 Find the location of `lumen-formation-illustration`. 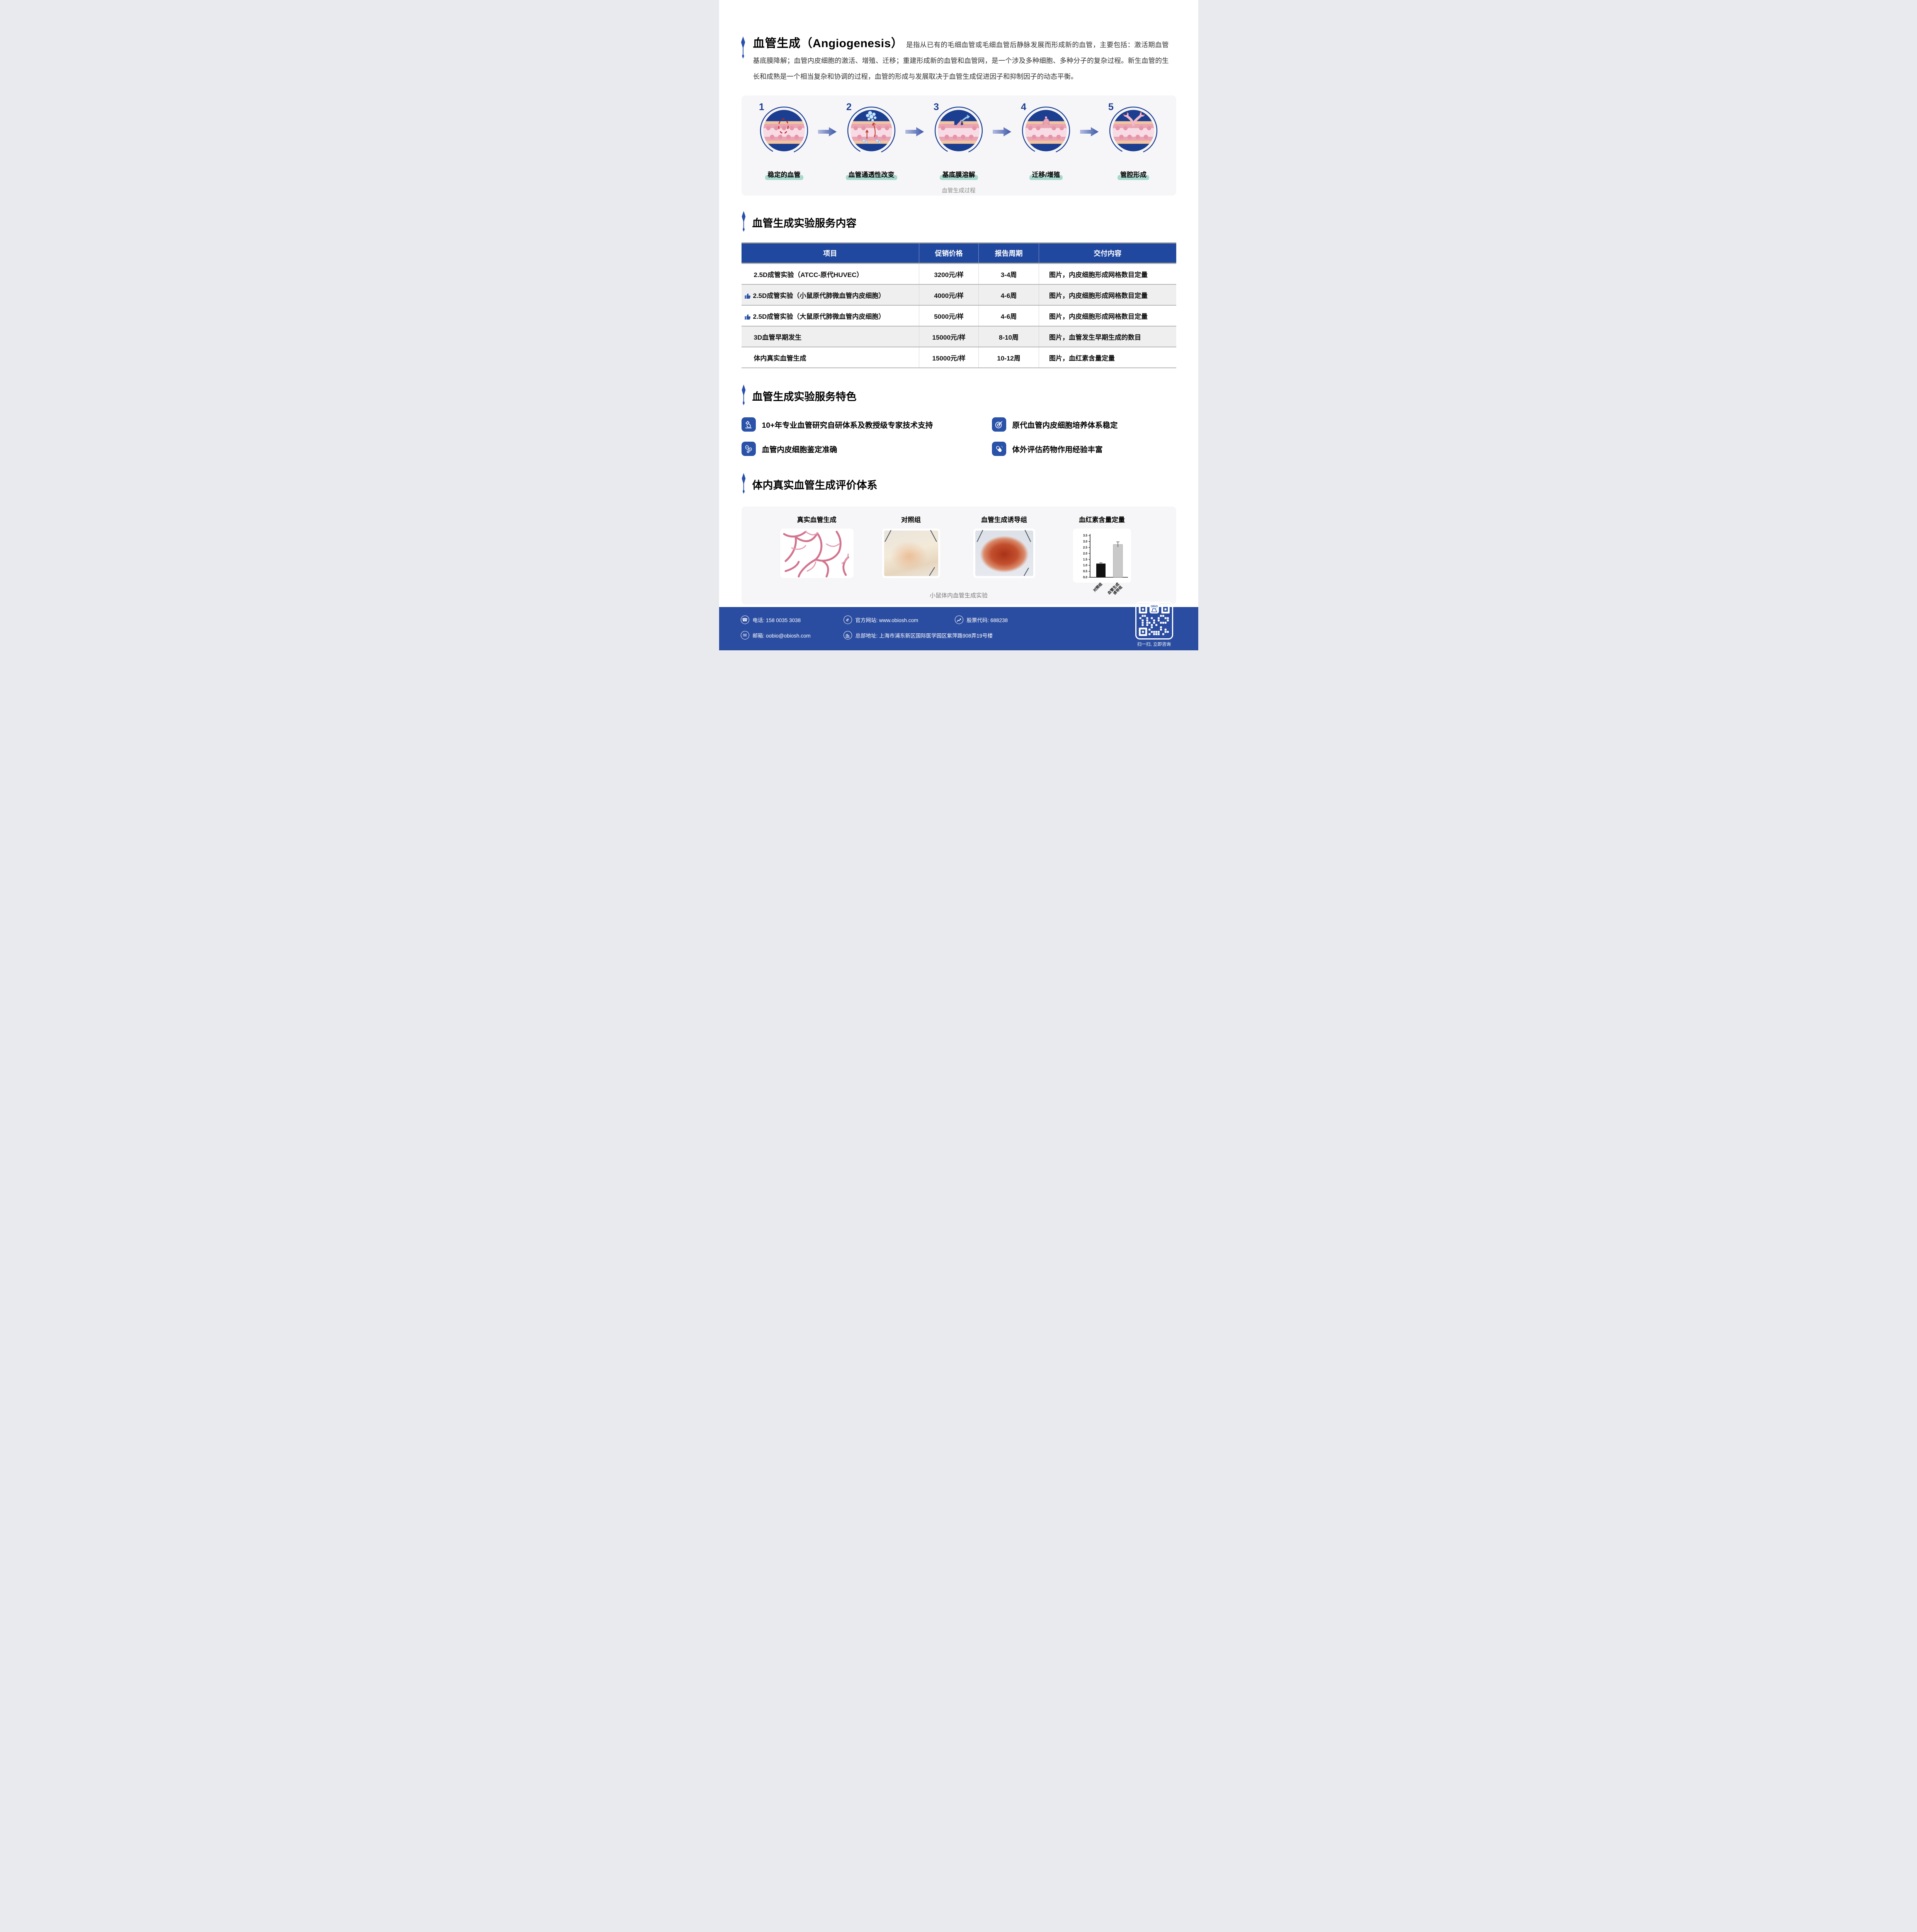

lumen-formation-illustration is located at coordinates (1134, 130).